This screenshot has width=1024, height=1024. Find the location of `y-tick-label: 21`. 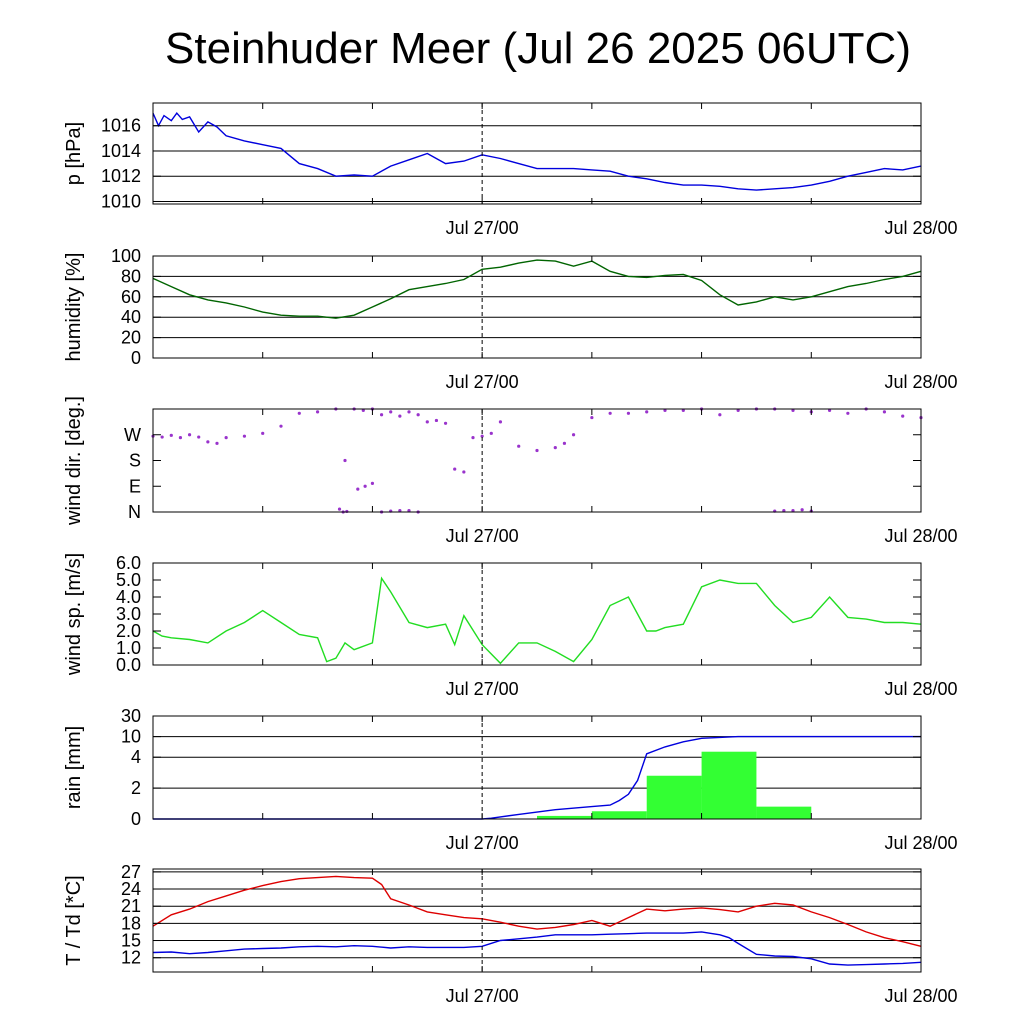

y-tick-label: 21 is located at coordinates (131, 906).